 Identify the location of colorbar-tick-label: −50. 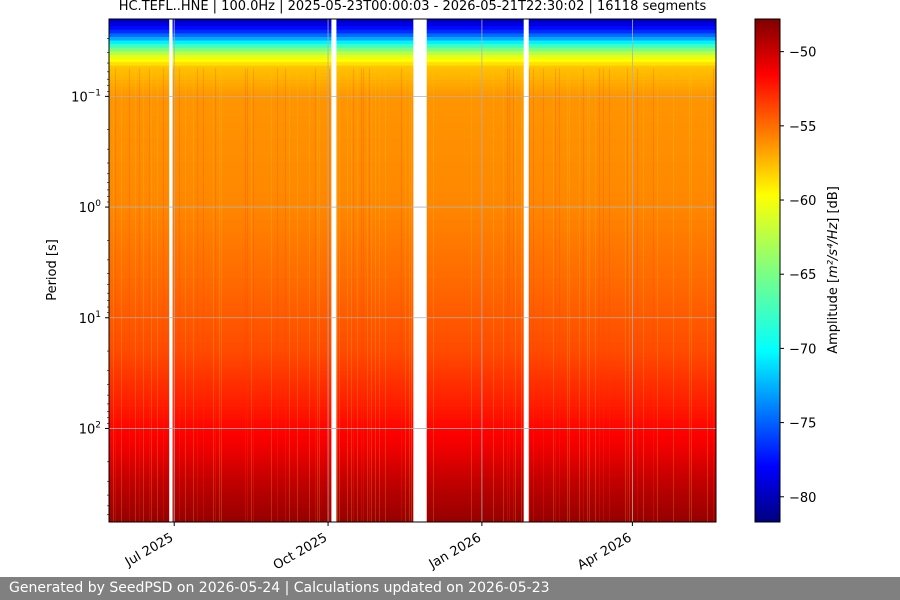
(802, 53).